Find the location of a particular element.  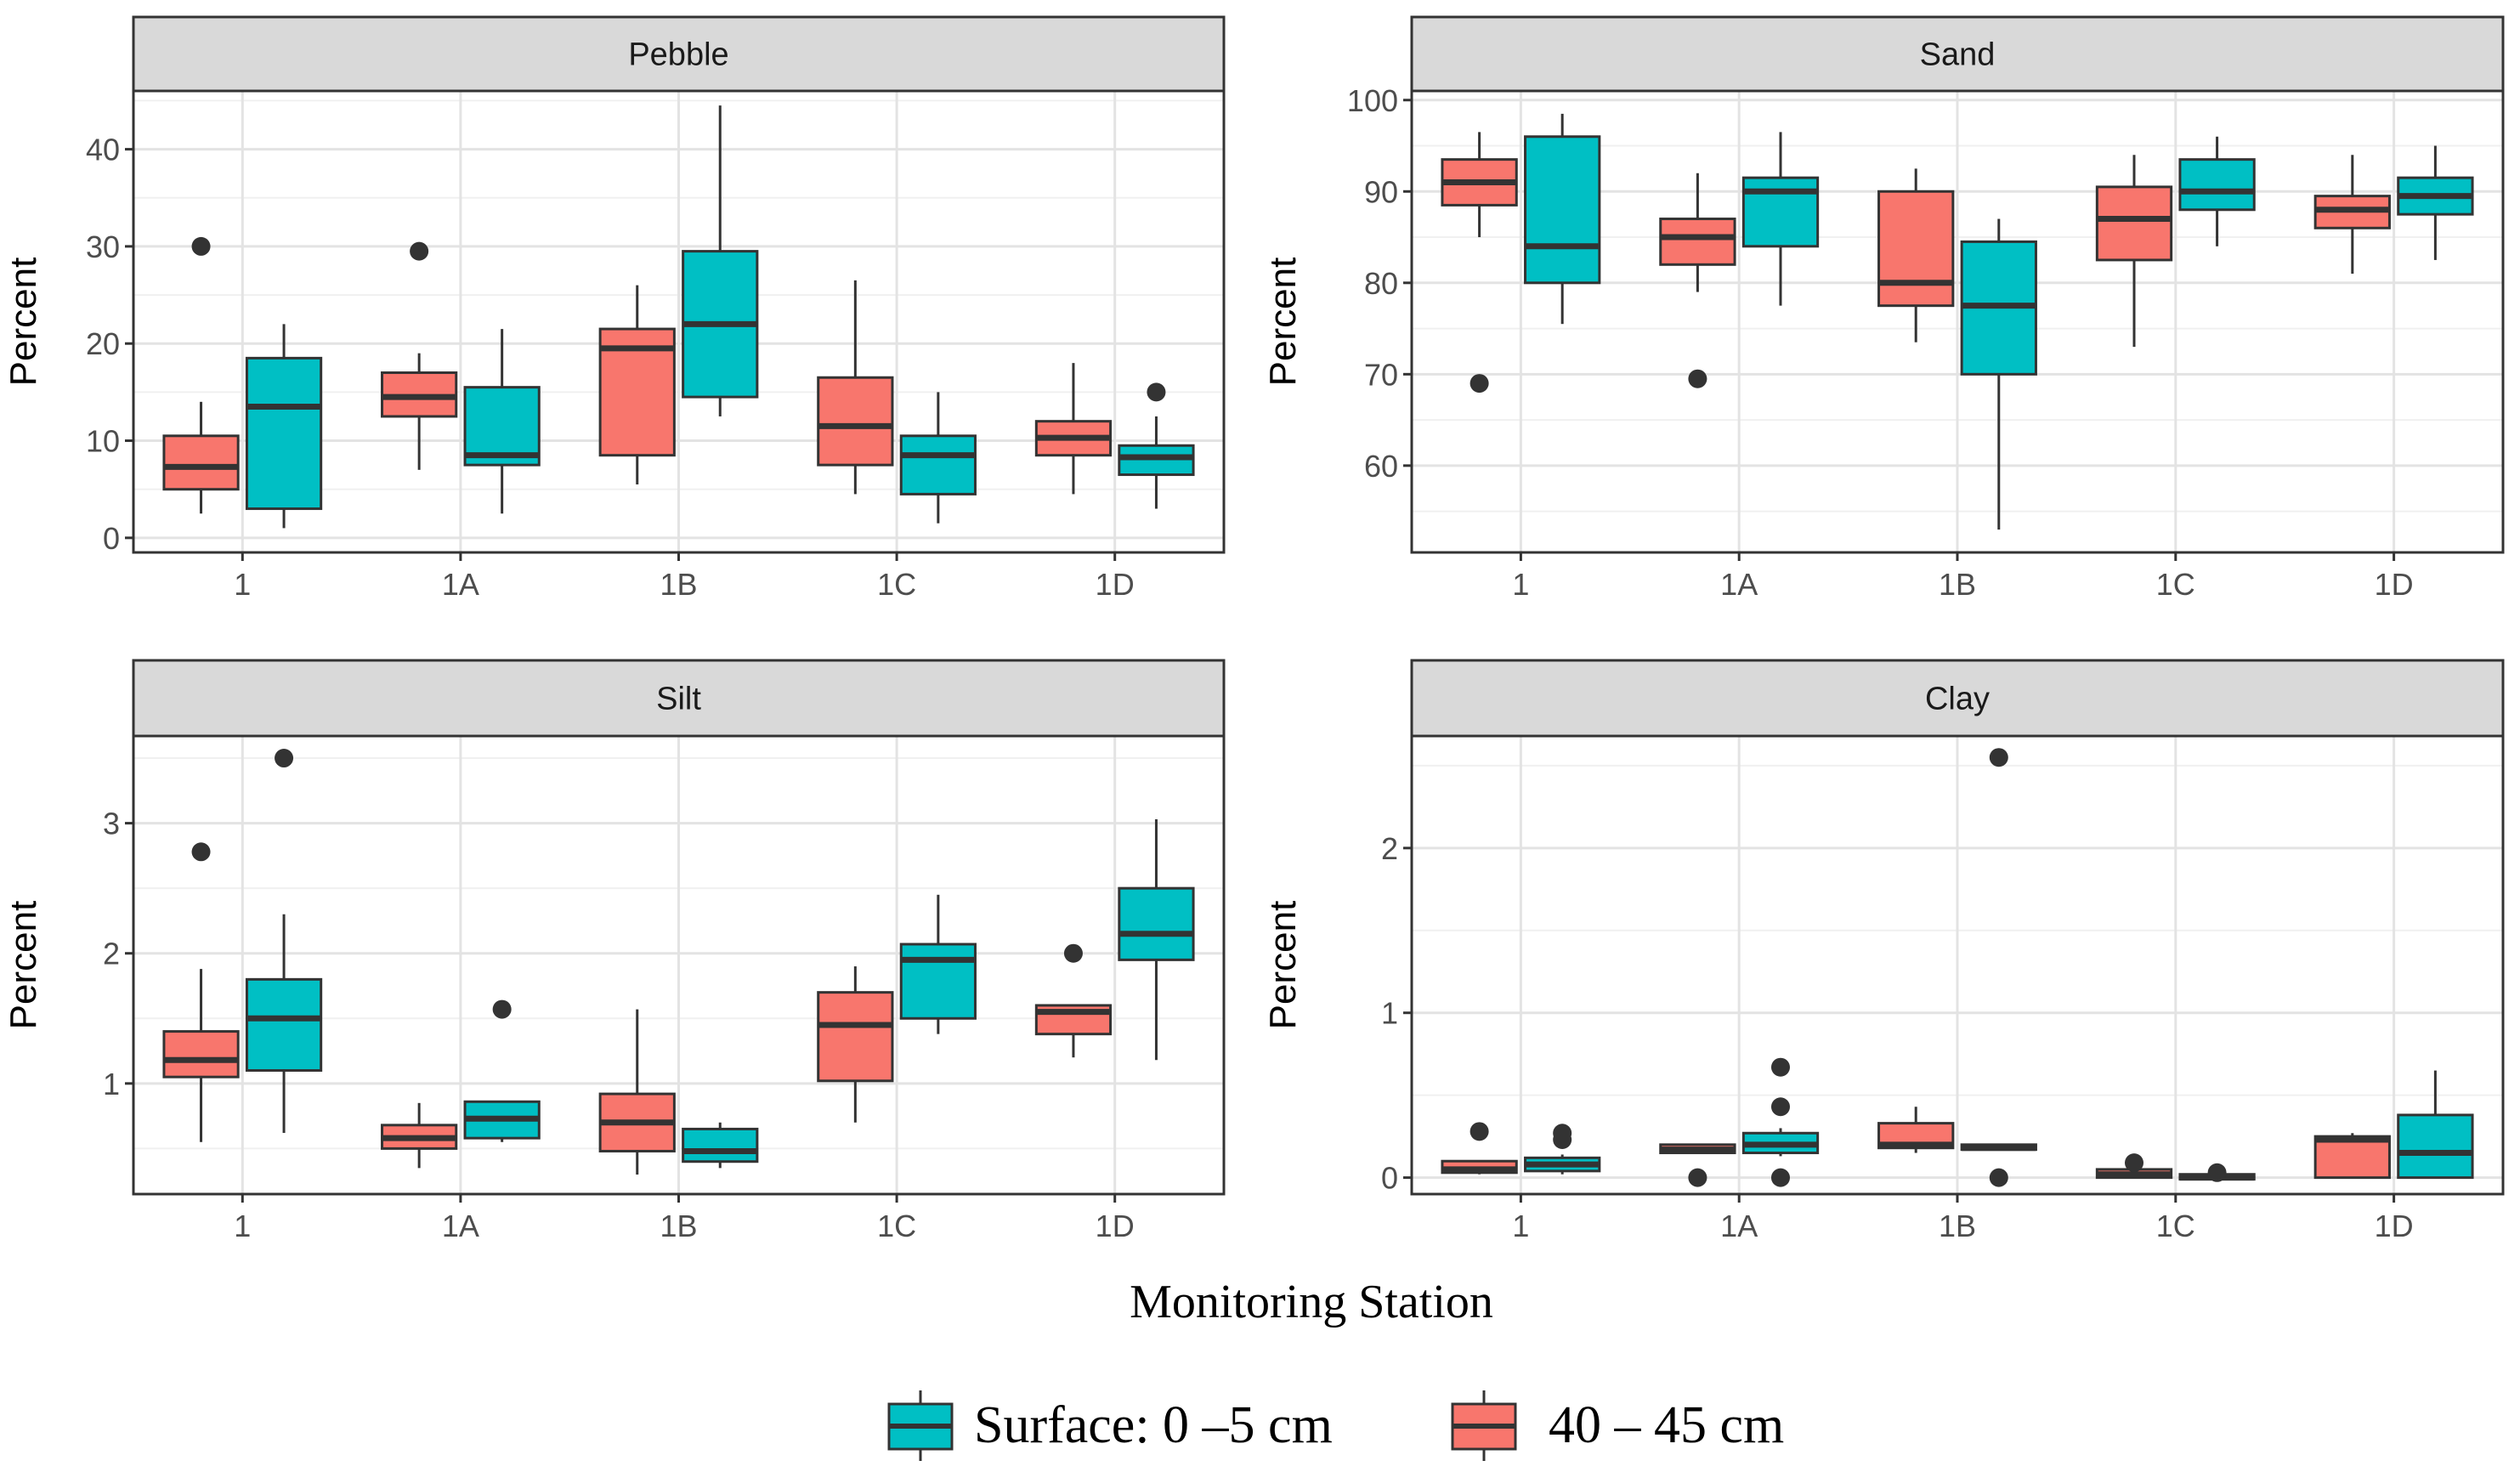

strip-label-pebble: Pebble is located at coordinates (678, 55).